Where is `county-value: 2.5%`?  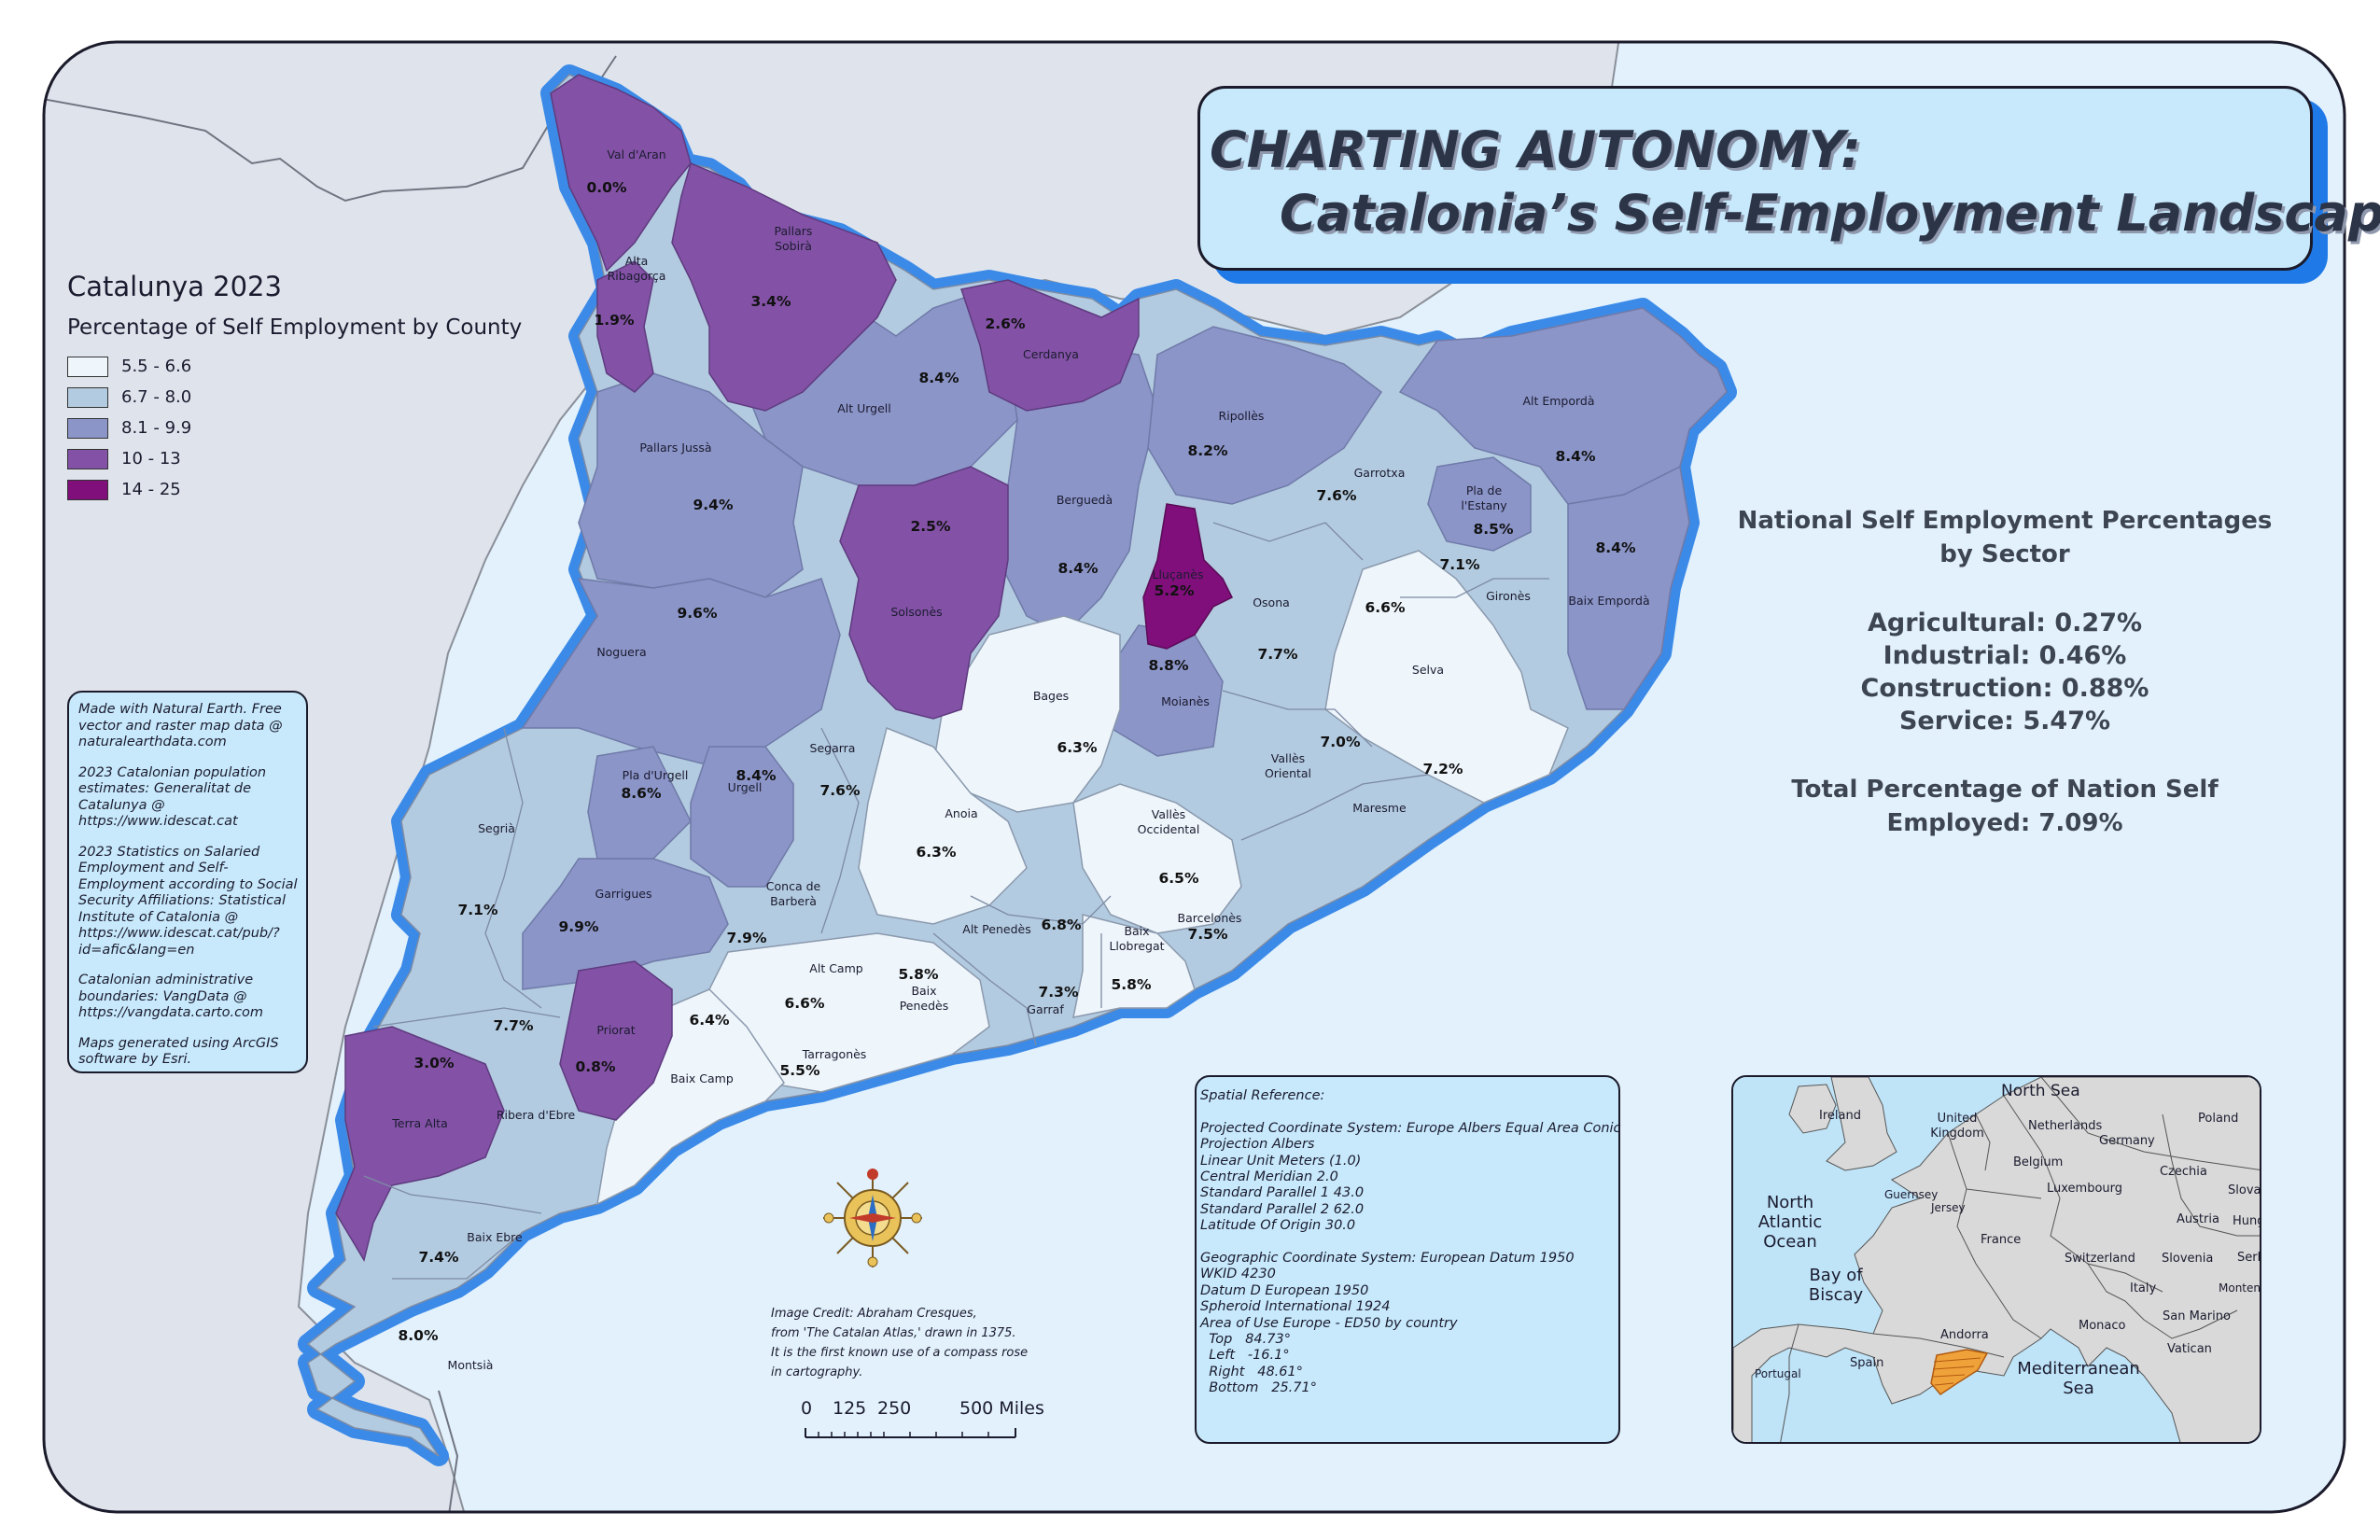 county-value: 2.5% is located at coordinates (931, 526).